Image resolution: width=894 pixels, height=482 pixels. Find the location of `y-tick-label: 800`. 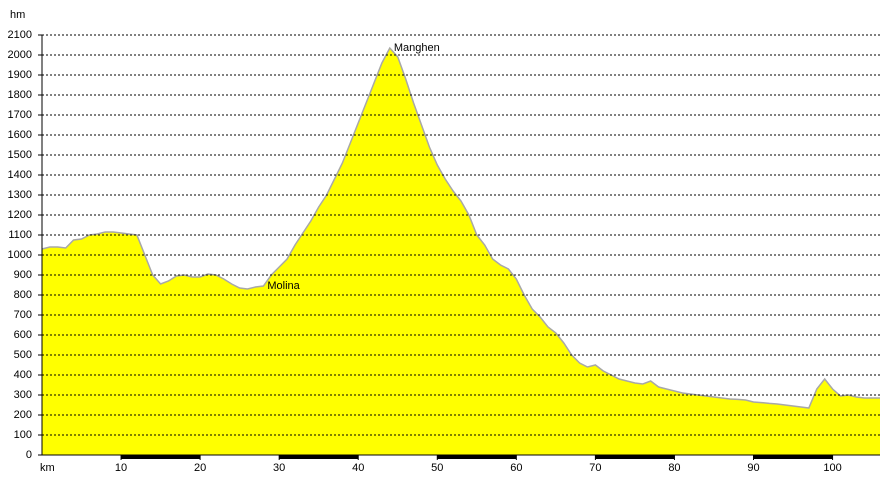

y-tick-label: 800 is located at coordinates (23, 295).